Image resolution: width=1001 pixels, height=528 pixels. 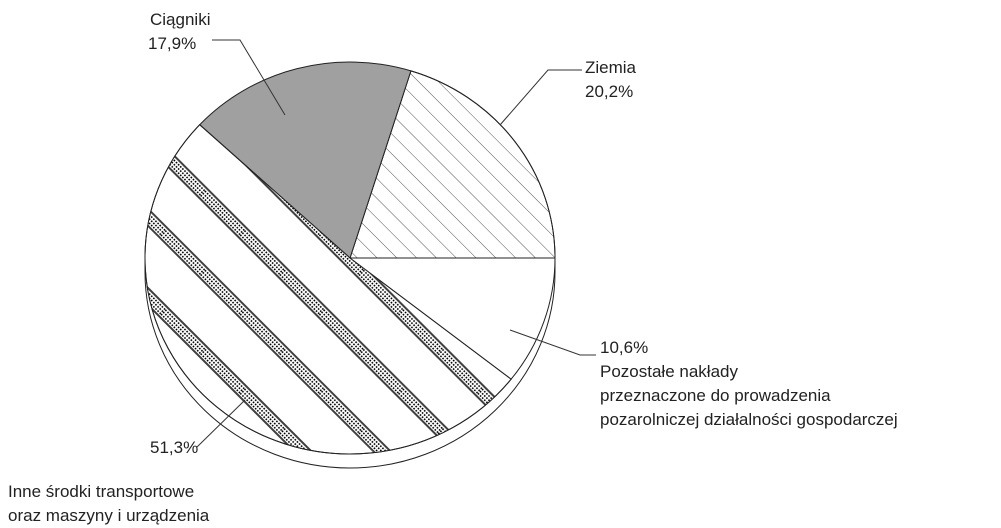 What do you see at coordinates (180, 19) in the screenshot?
I see `label: Ciągniki` at bounding box center [180, 19].